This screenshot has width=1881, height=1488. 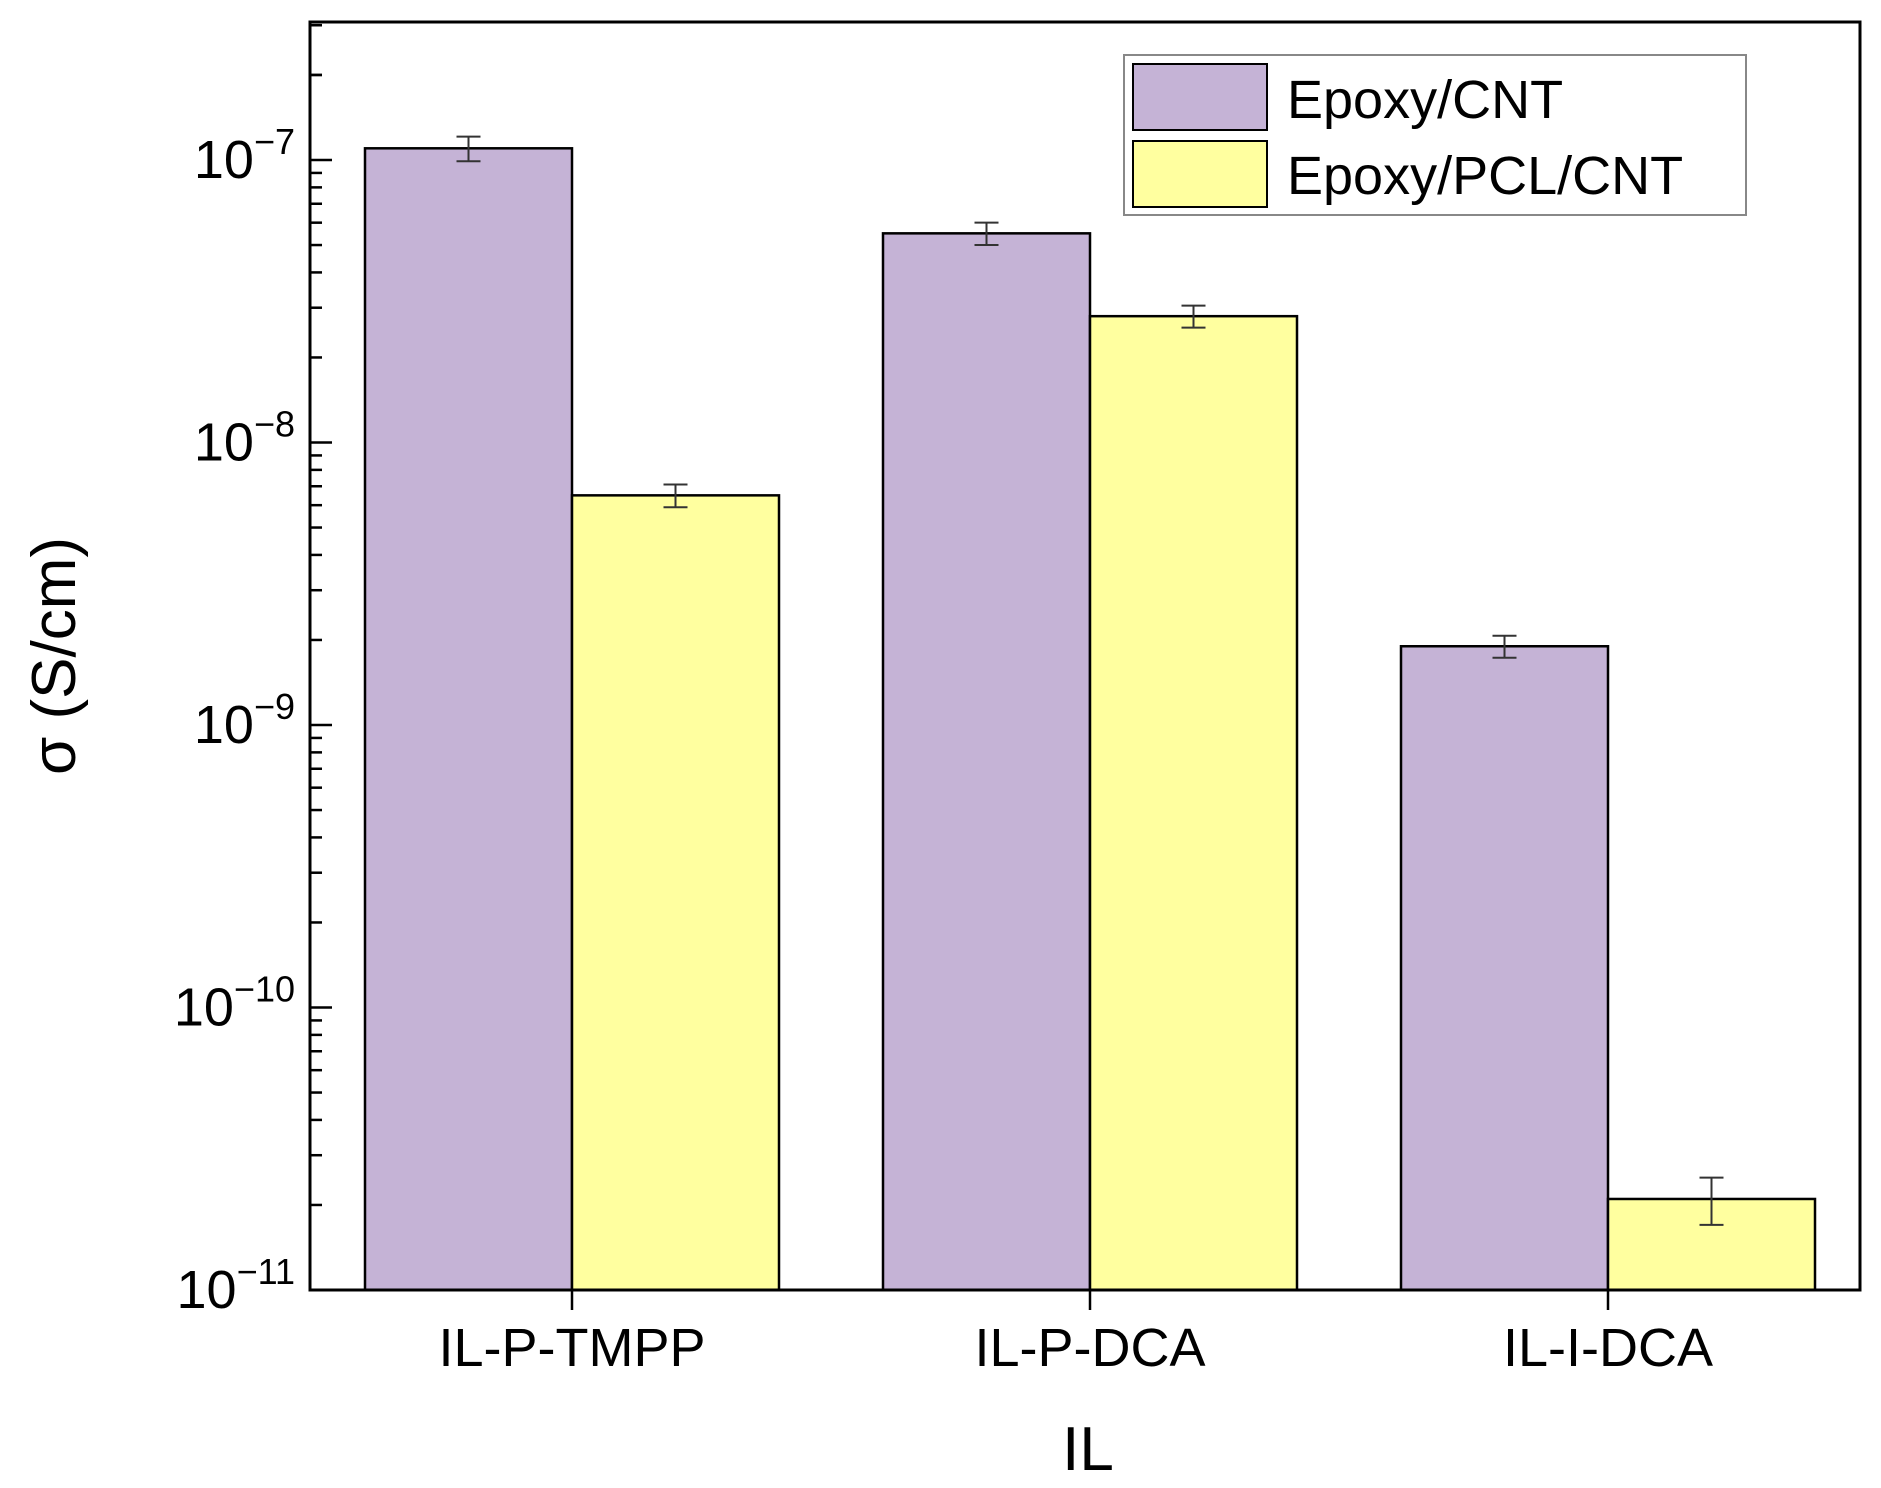 I want to click on bar-il-p-tmpp-epoxy-pcl-cnt, so click(x=675, y=893).